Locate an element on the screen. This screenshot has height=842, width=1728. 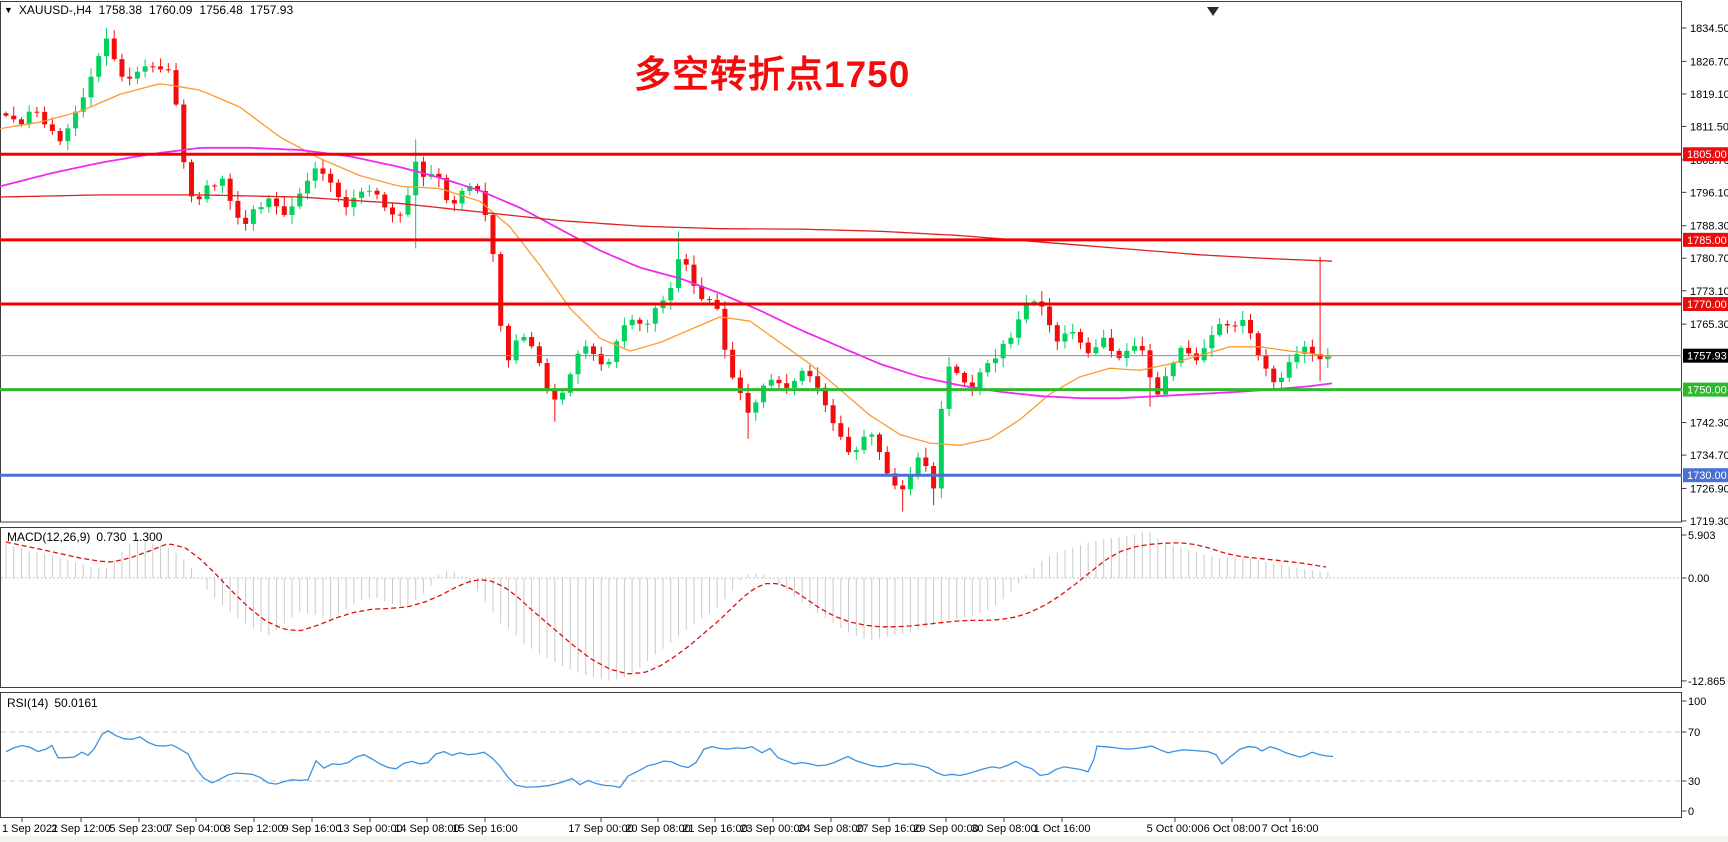
time-axis-label: 21 Sep 16:00 is located at coordinates (714, 829).